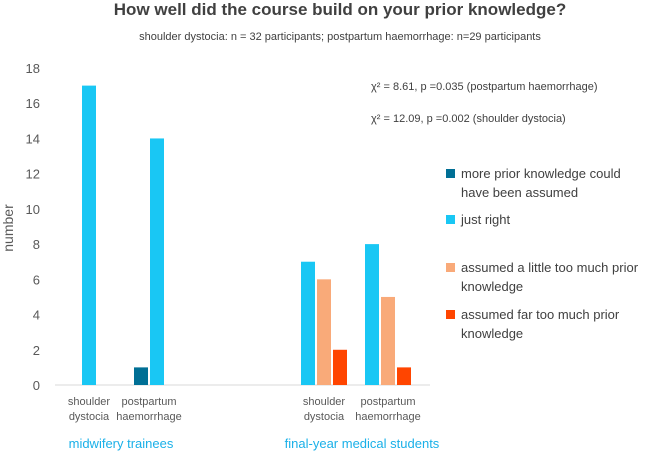  I want to click on legend-label: assumed a little too much prior, so click(550, 267).